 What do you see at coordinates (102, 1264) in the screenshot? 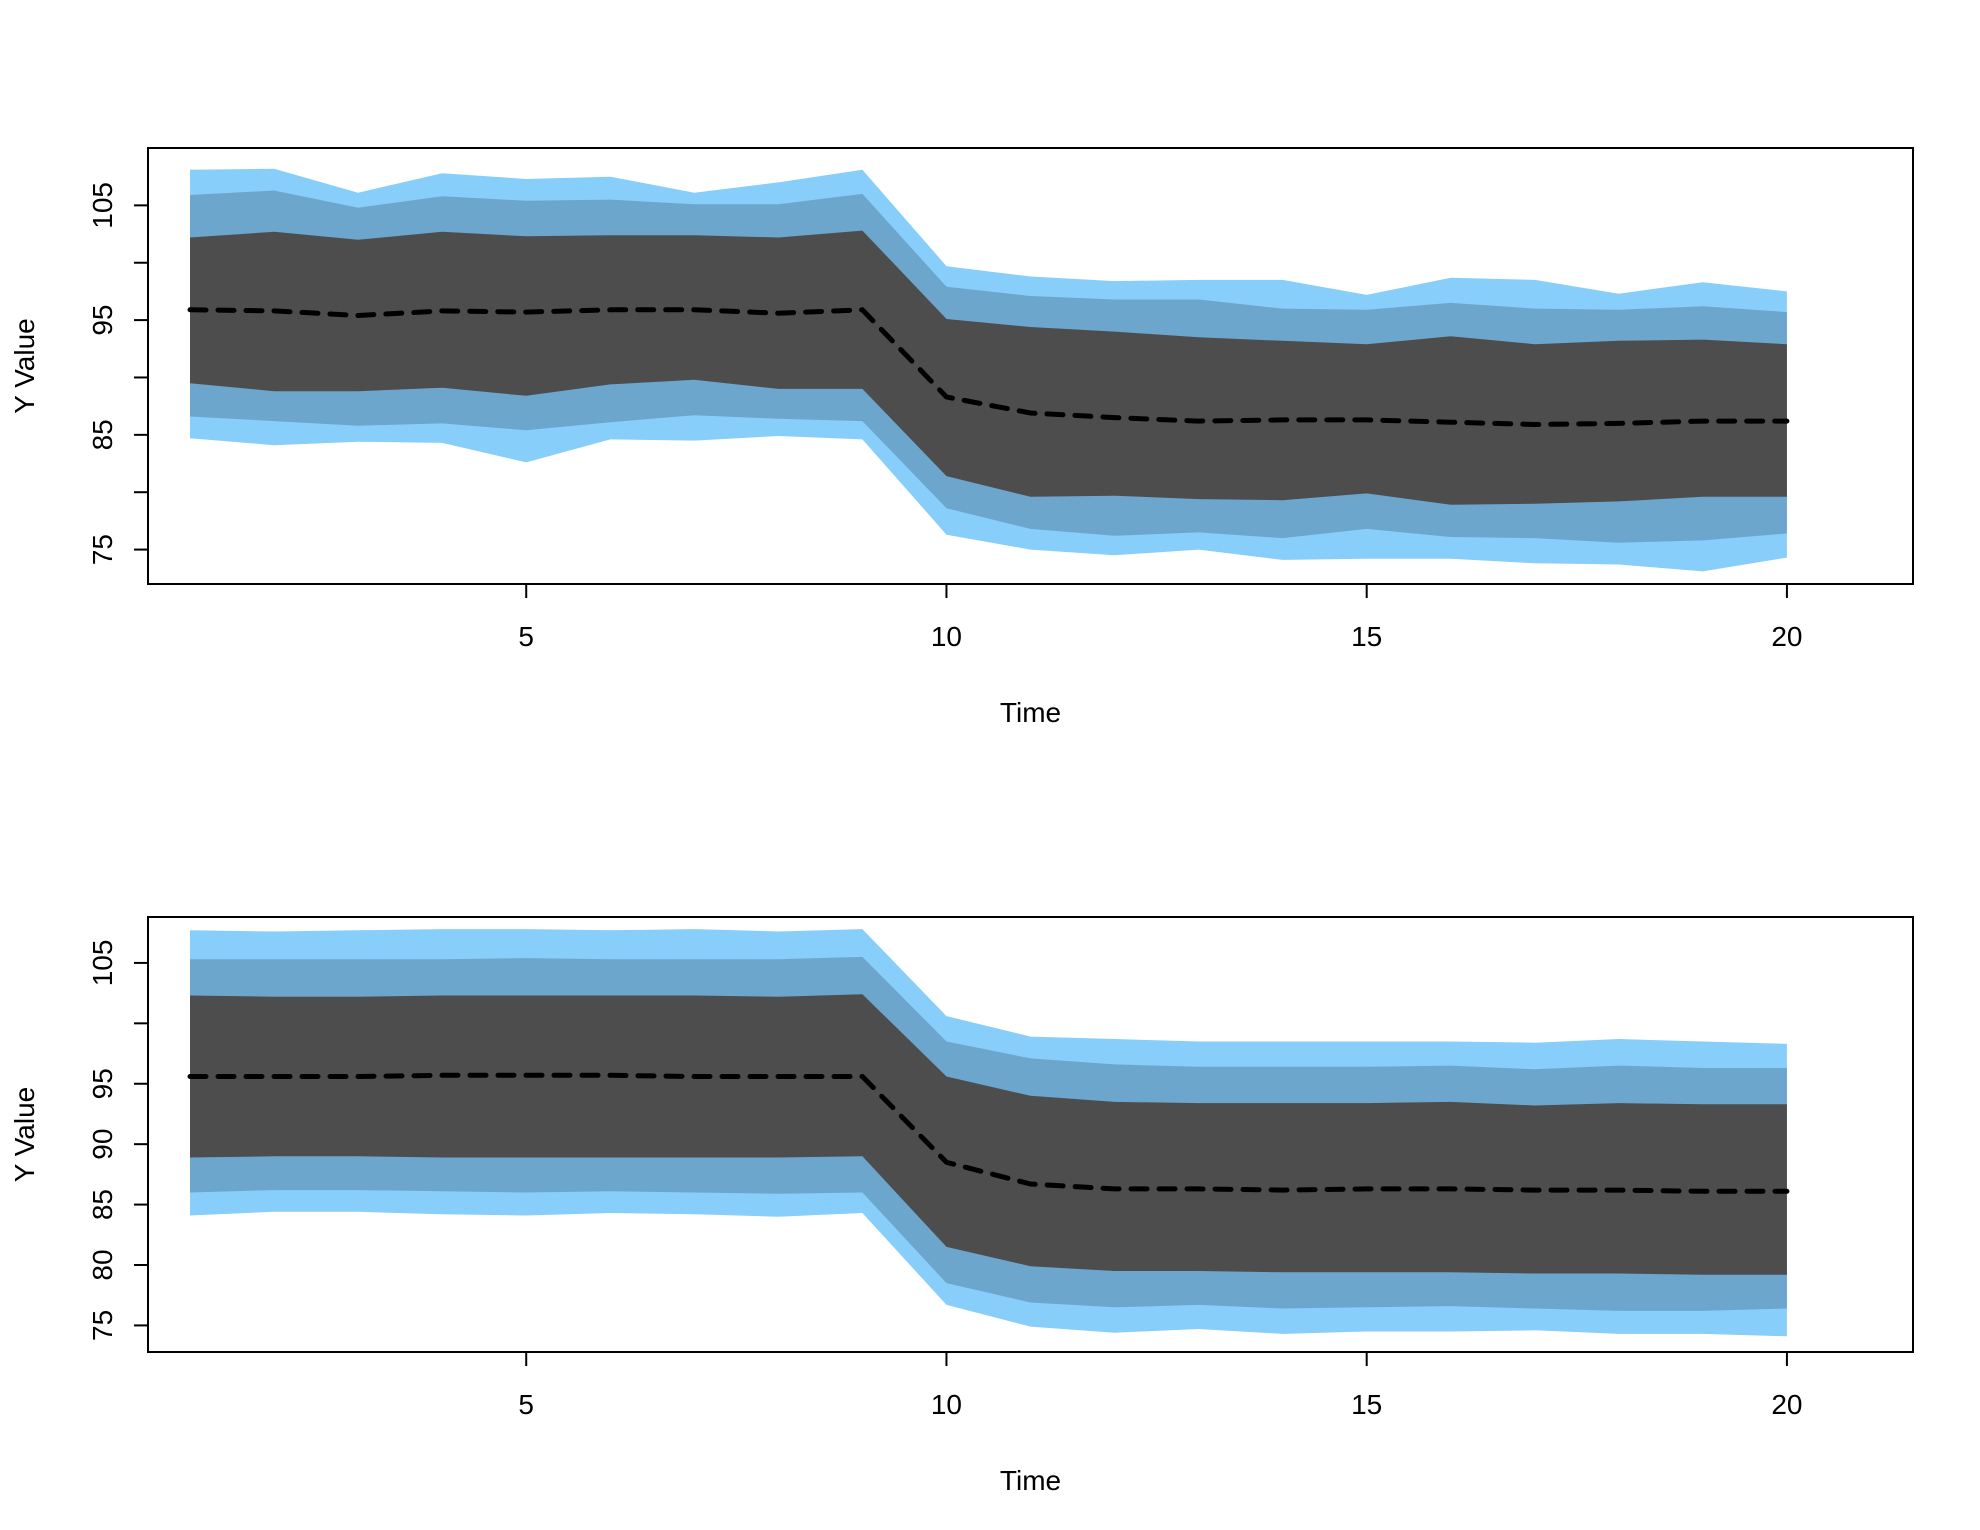
I see `y-tick-label: 80` at bounding box center [102, 1264].